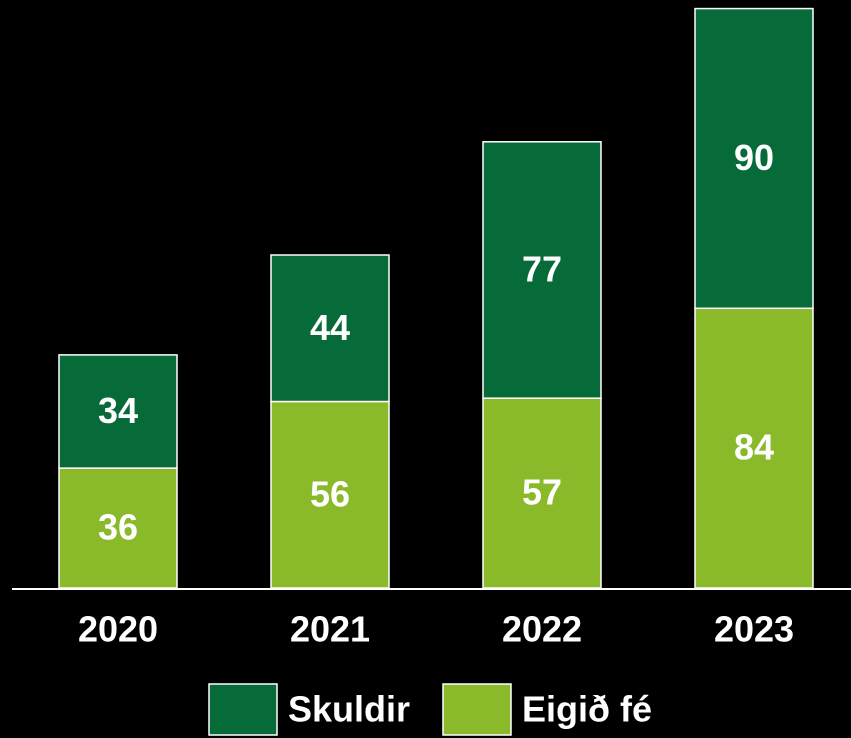 Image resolution: width=851 pixels, height=738 pixels. I want to click on value-label: 84, so click(754, 447).